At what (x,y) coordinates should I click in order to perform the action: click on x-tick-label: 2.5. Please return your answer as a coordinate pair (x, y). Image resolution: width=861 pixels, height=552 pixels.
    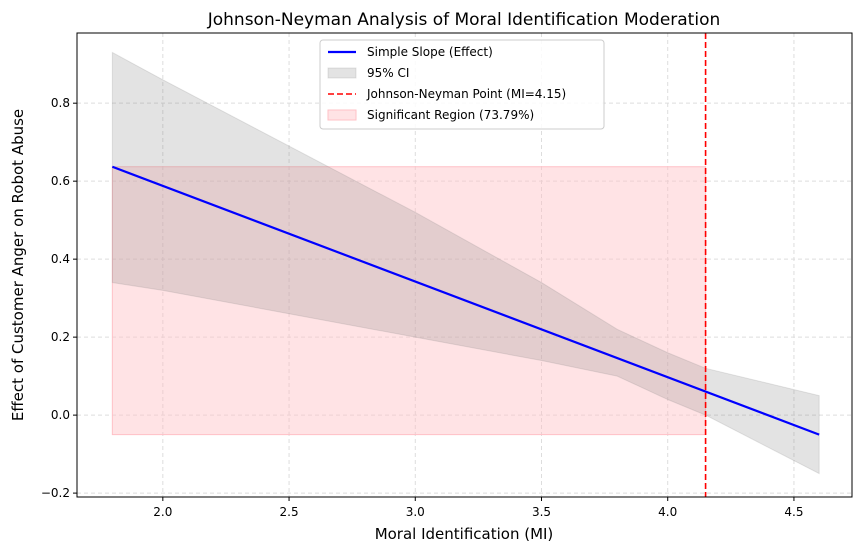
    Looking at the image, I should click on (289, 512).